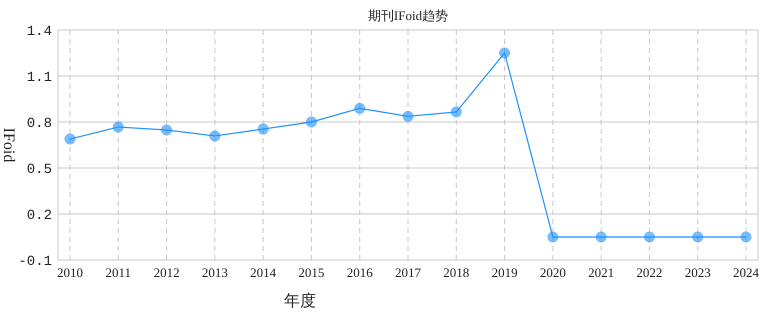 The image size is (782, 330). I want to click on y-tick-label: 0.2, so click(39, 216).